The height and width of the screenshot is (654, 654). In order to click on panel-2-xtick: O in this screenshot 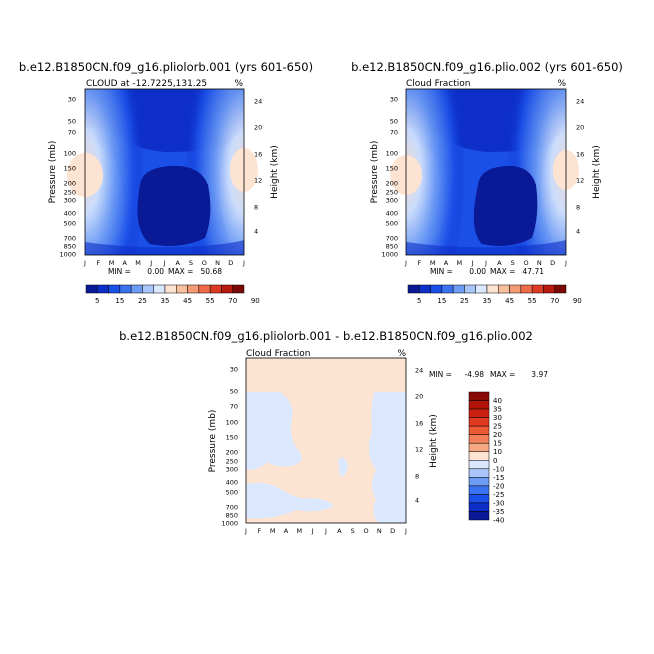, I will do `click(525, 263)`.